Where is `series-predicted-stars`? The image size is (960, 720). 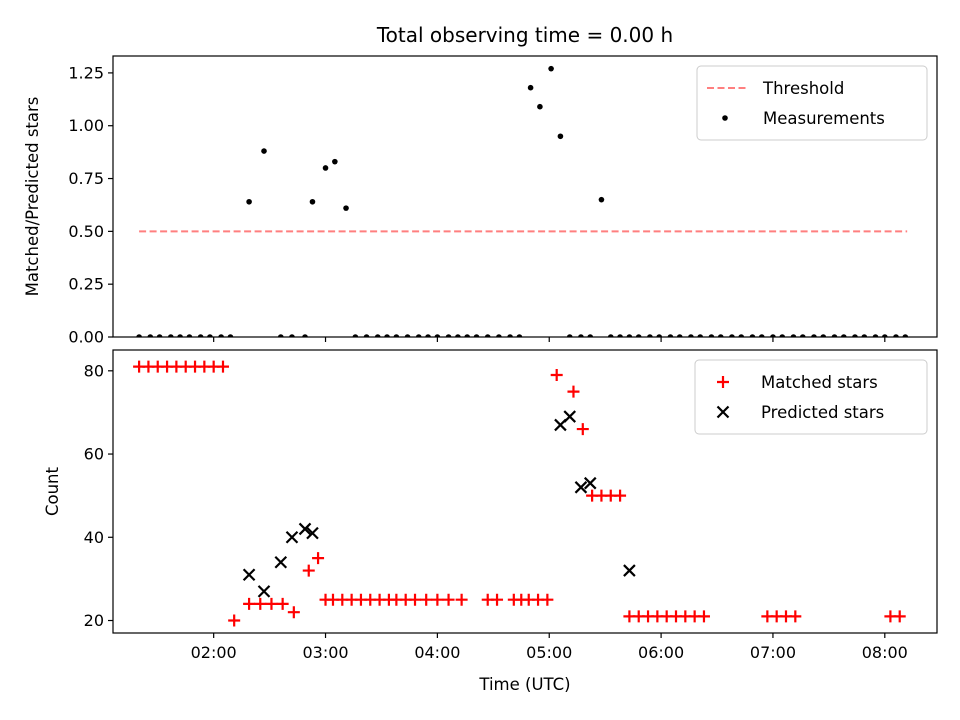
series-predicted-stars is located at coordinates (439, 504).